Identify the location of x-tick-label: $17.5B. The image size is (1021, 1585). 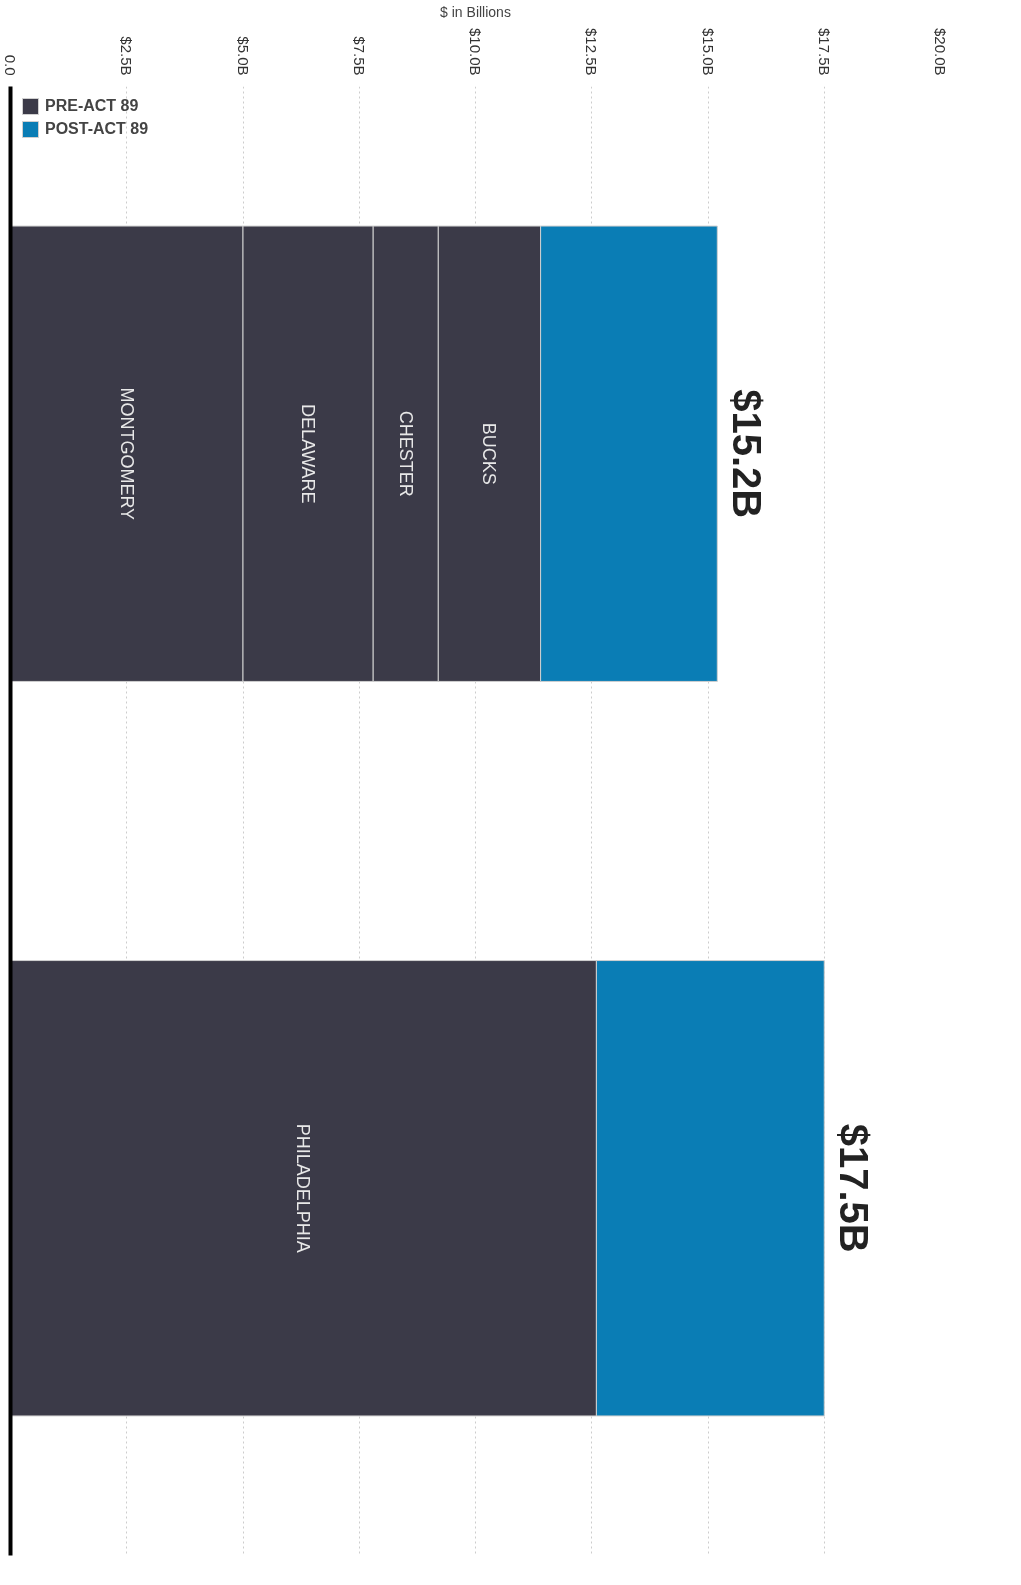
(824, 51).